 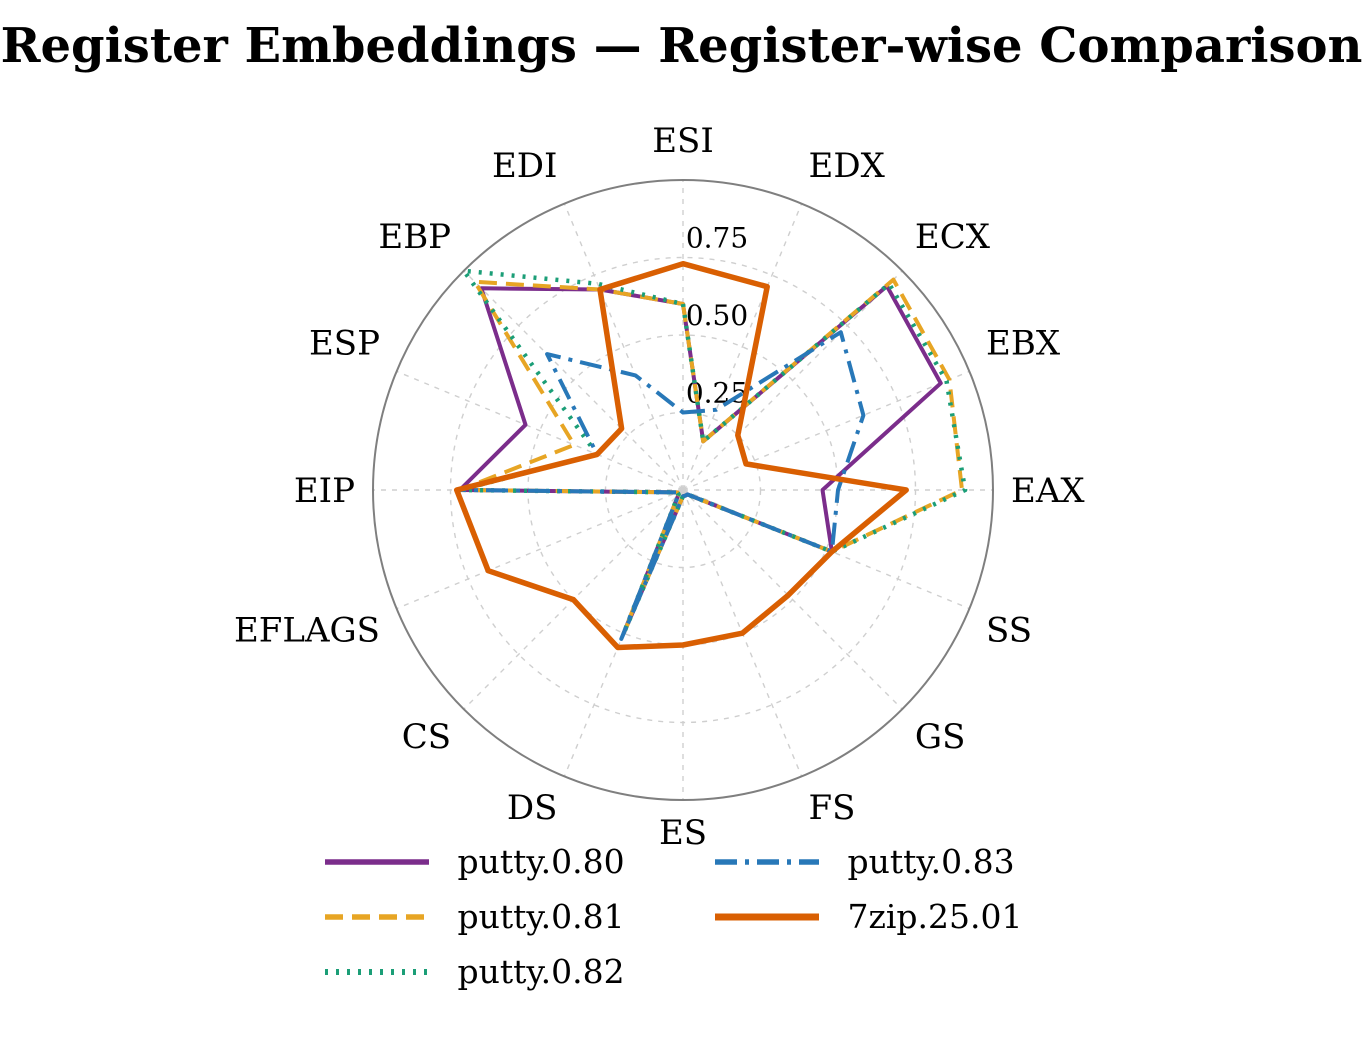 What do you see at coordinates (541, 916) in the screenshot?
I see `legend-label: putty.0.81` at bounding box center [541, 916].